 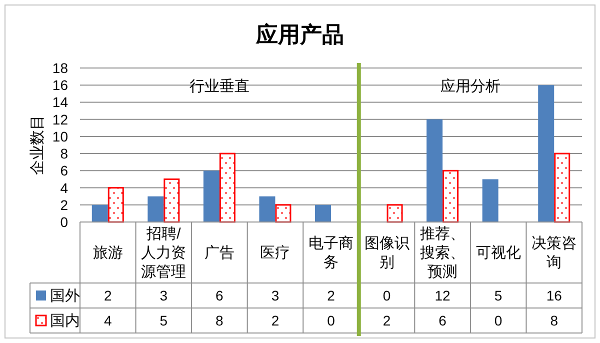 What do you see at coordinates (387, 253) in the screenshot?
I see `x-tick-label: 图像识别` at bounding box center [387, 253].